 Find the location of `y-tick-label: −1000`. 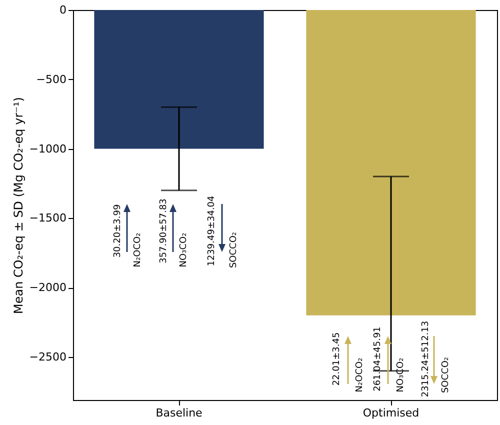

y-tick-label: −1000 is located at coordinates (47, 149).